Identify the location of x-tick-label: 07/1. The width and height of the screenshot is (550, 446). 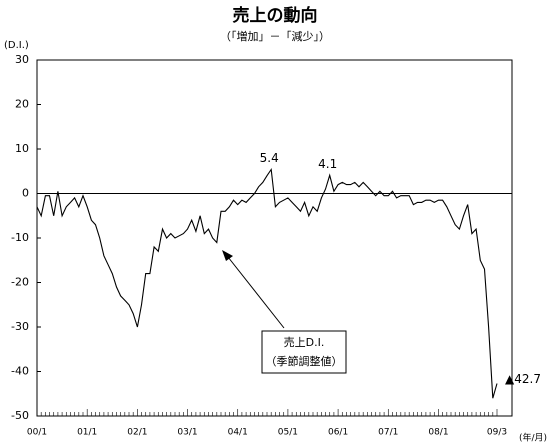
(388, 433).